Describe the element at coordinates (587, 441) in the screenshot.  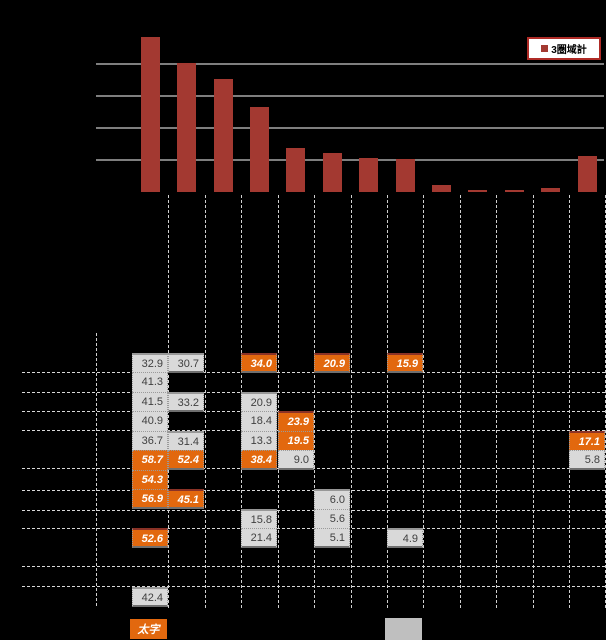
I see `table-cell: 17.1` at that location.